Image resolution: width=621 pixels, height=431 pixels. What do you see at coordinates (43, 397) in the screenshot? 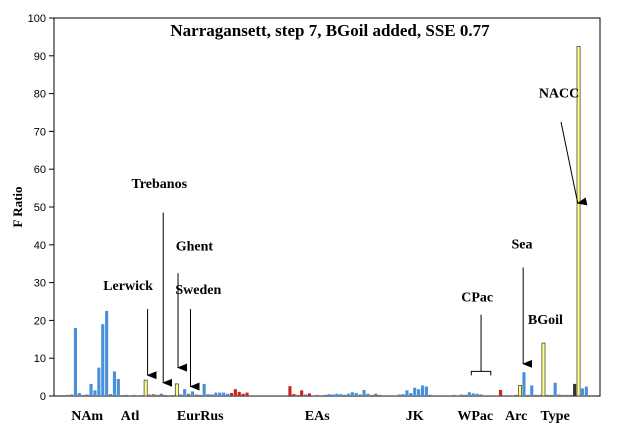
I see `y-tick-label: 0` at bounding box center [43, 397].